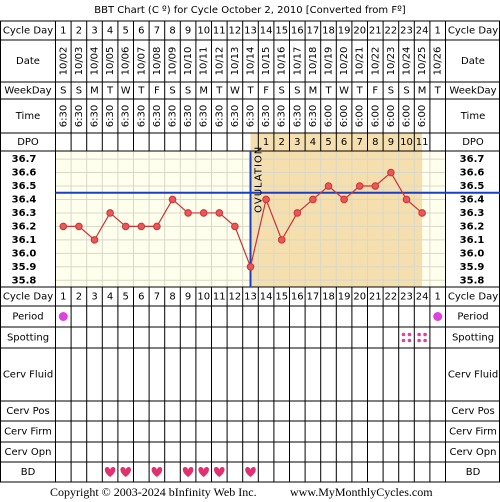 This screenshot has width=500, height=502. Describe the element at coordinates (27, 411) in the screenshot. I see `row-label: Cerv Pos` at that location.